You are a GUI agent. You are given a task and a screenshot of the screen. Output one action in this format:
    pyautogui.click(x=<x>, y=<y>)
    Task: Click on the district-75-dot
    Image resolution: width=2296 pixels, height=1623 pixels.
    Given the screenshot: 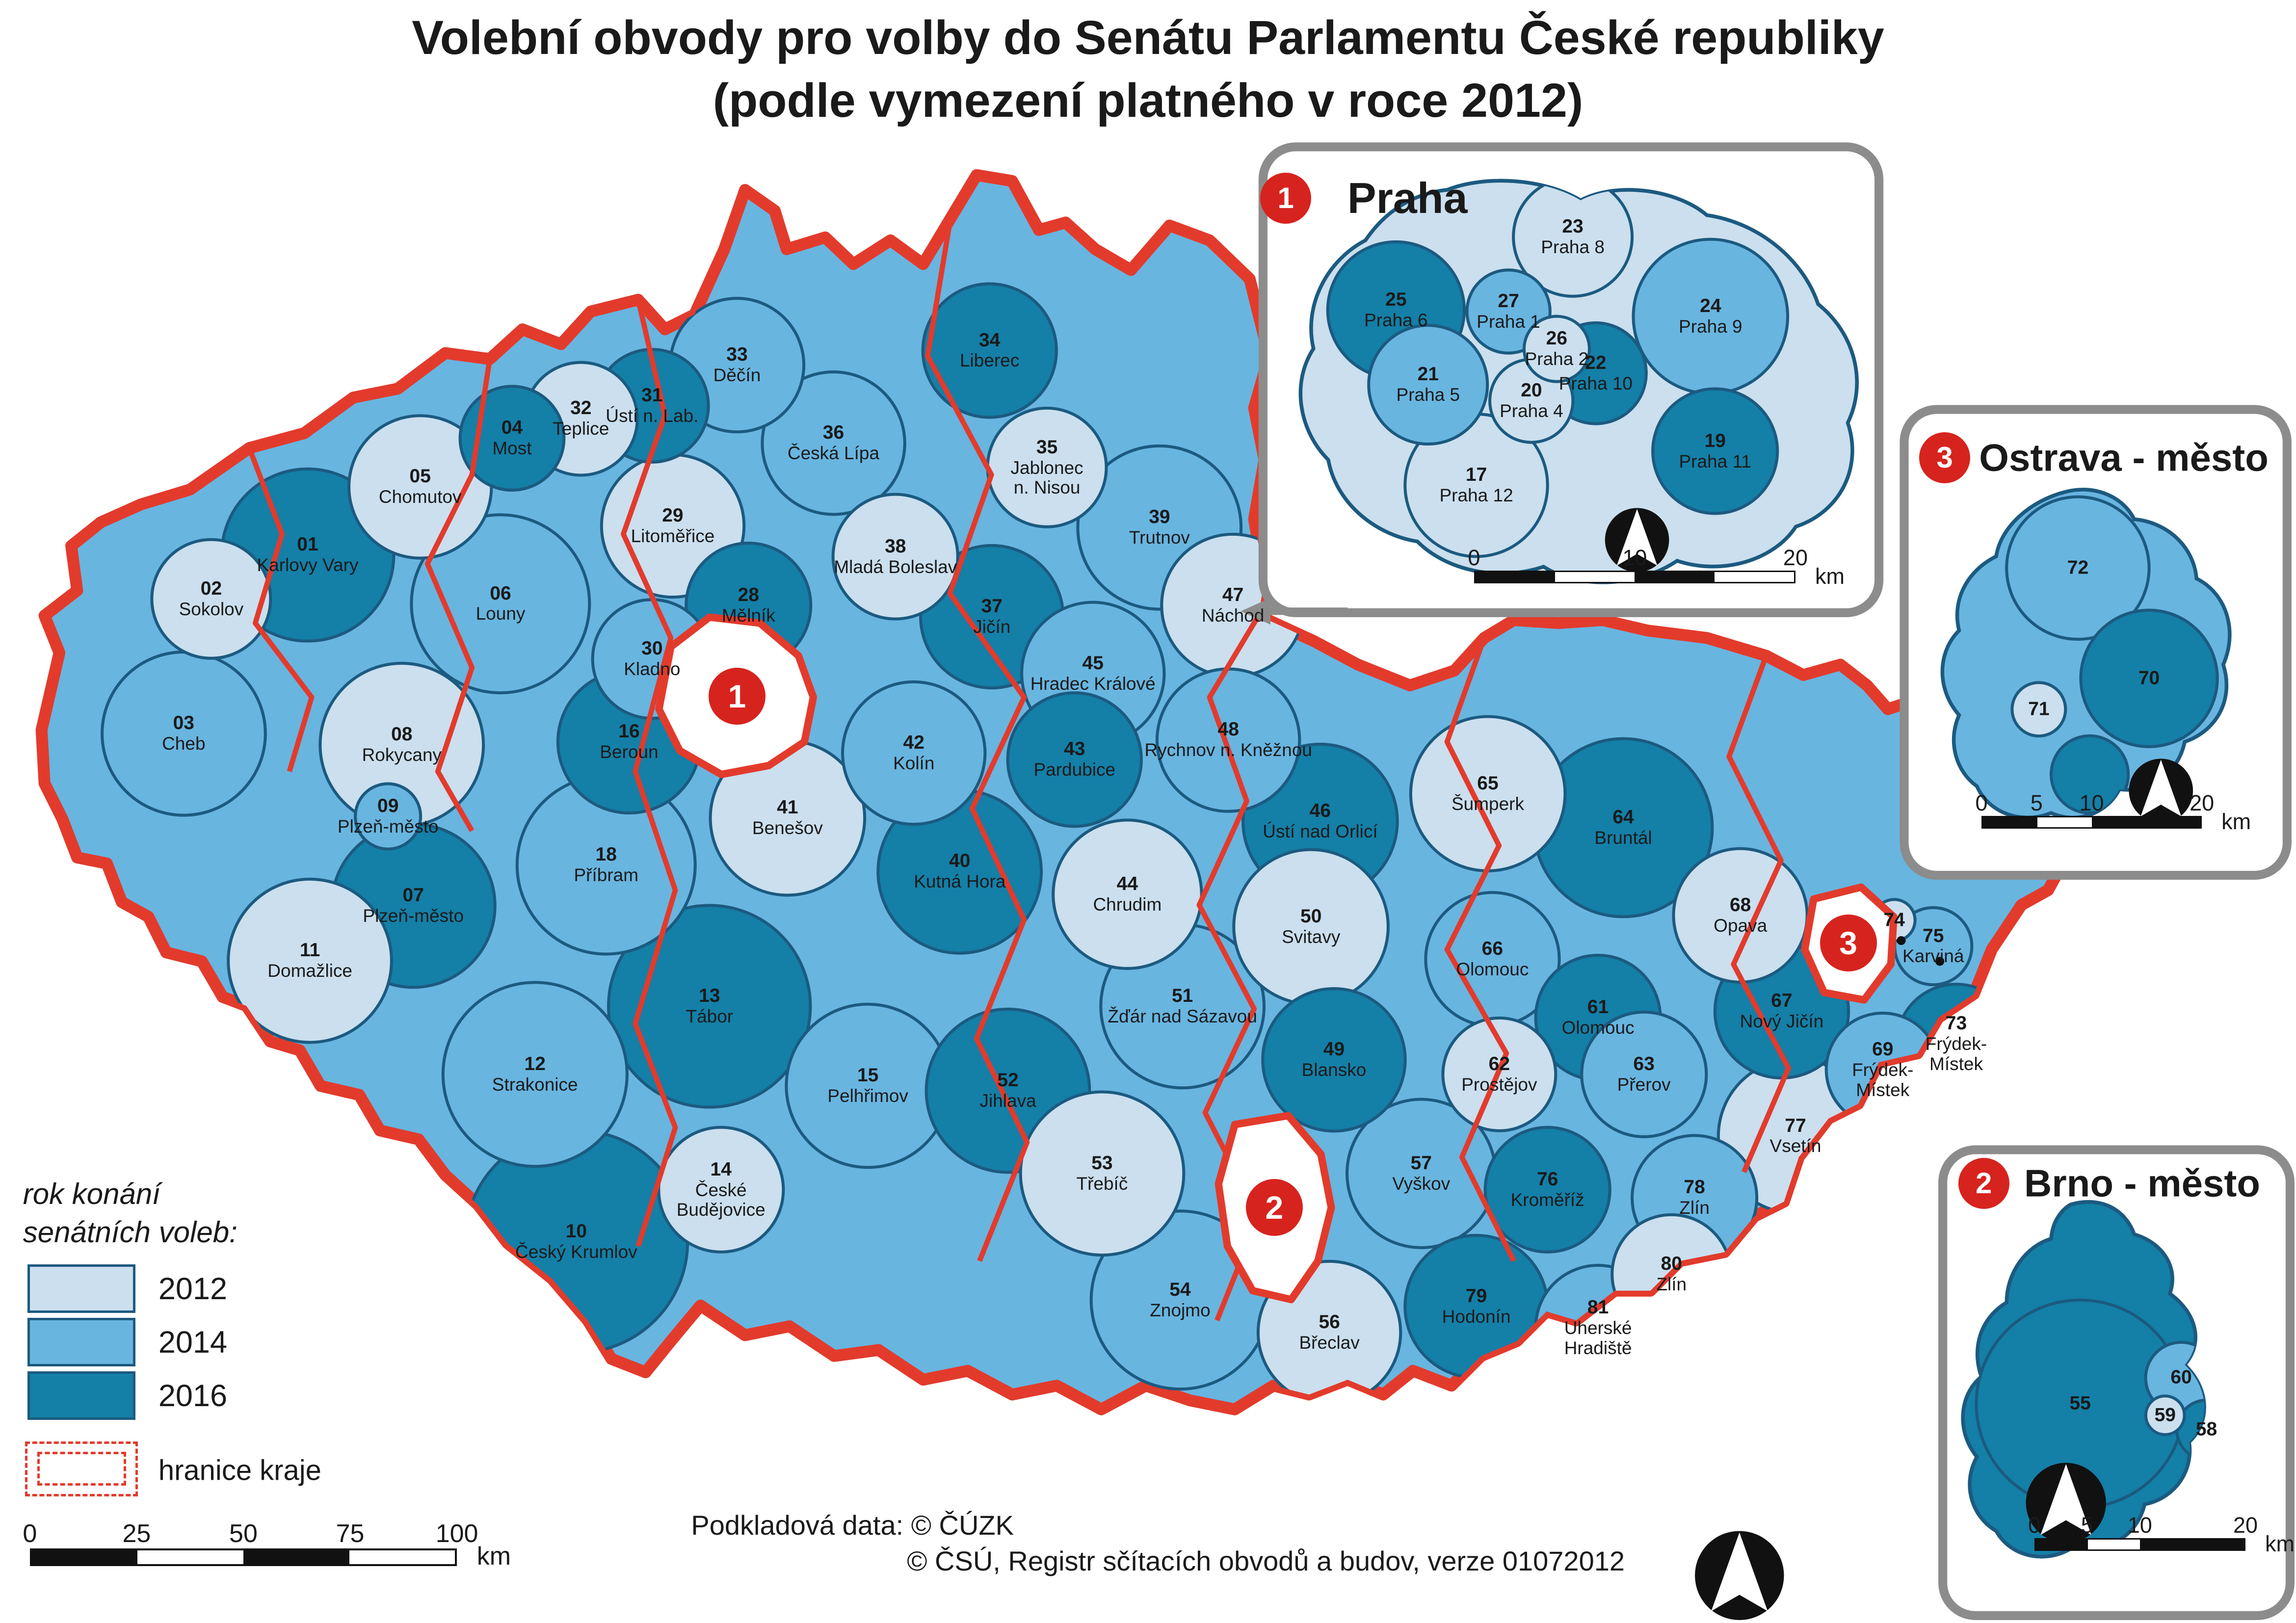 What is the action you would take?
    pyautogui.click(x=1940, y=961)
    